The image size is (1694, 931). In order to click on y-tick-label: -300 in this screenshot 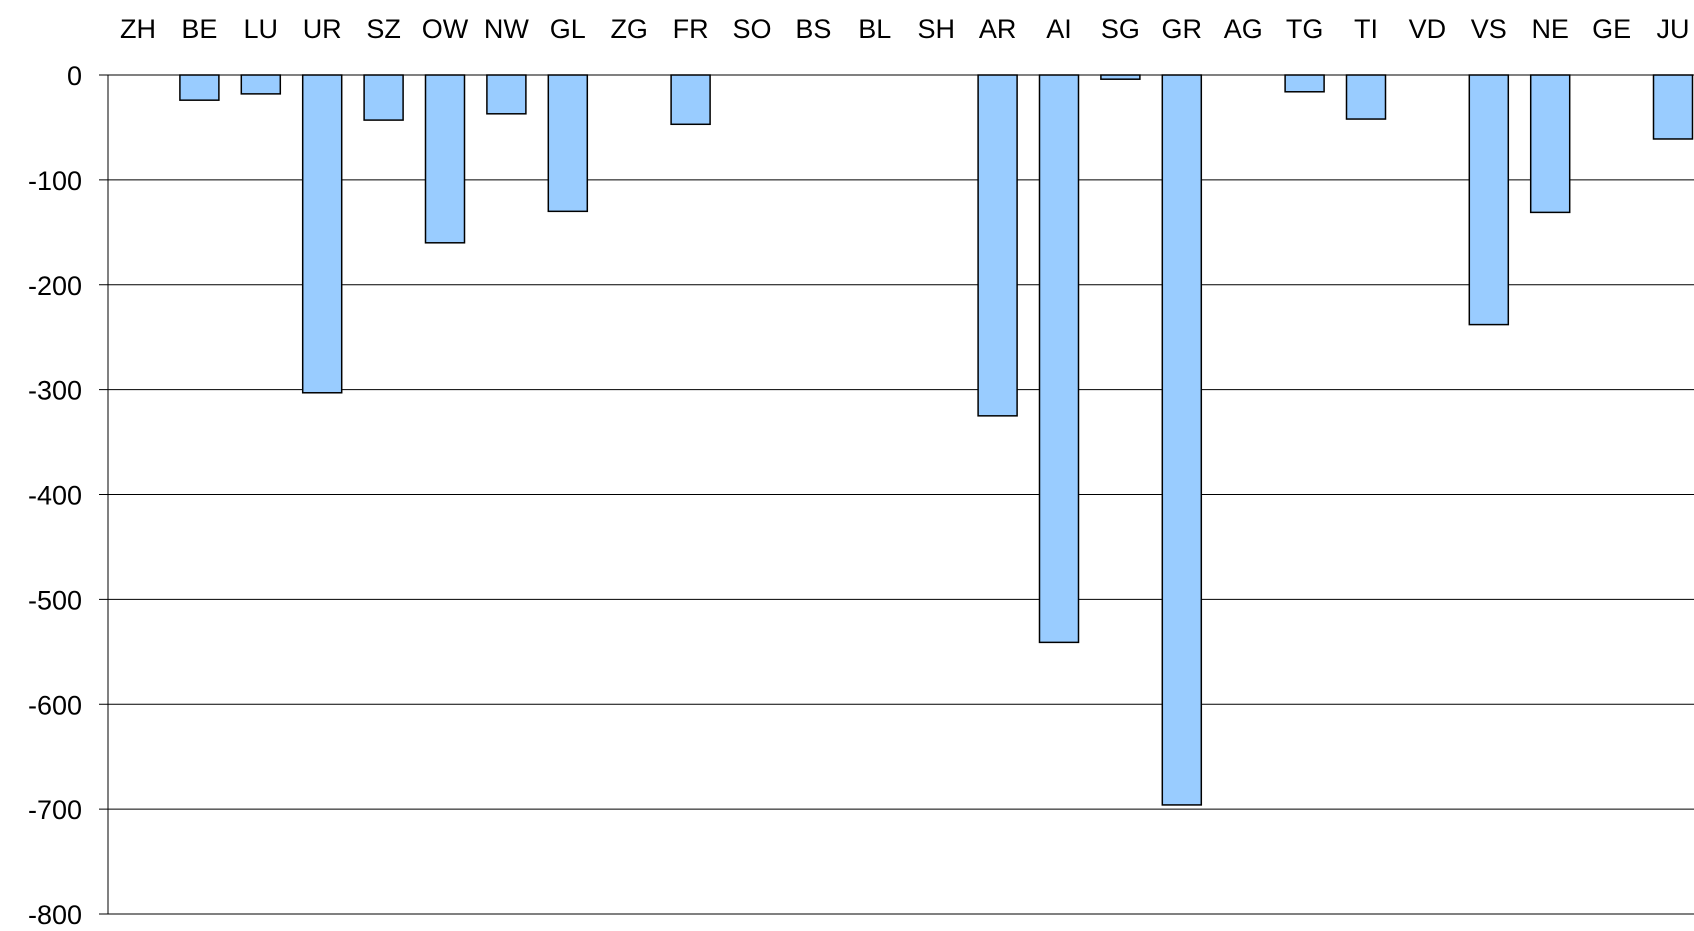, I will do `click(55, 391)`.